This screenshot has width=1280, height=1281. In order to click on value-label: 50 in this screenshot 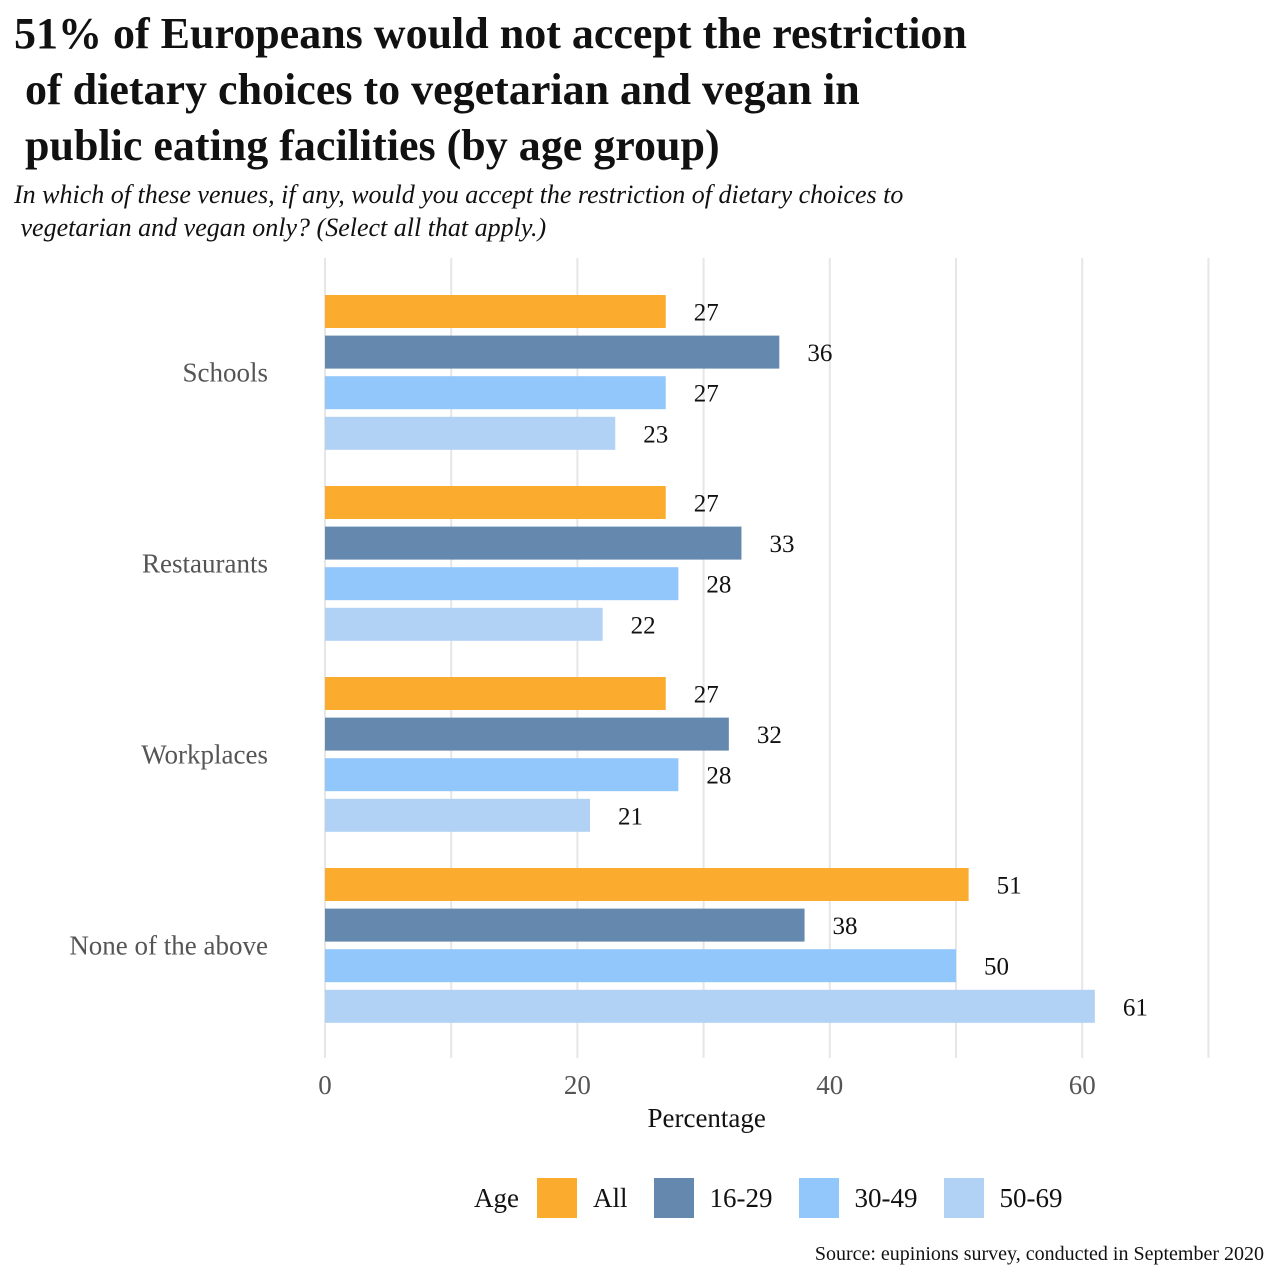, I will do `click(996, 967)`.